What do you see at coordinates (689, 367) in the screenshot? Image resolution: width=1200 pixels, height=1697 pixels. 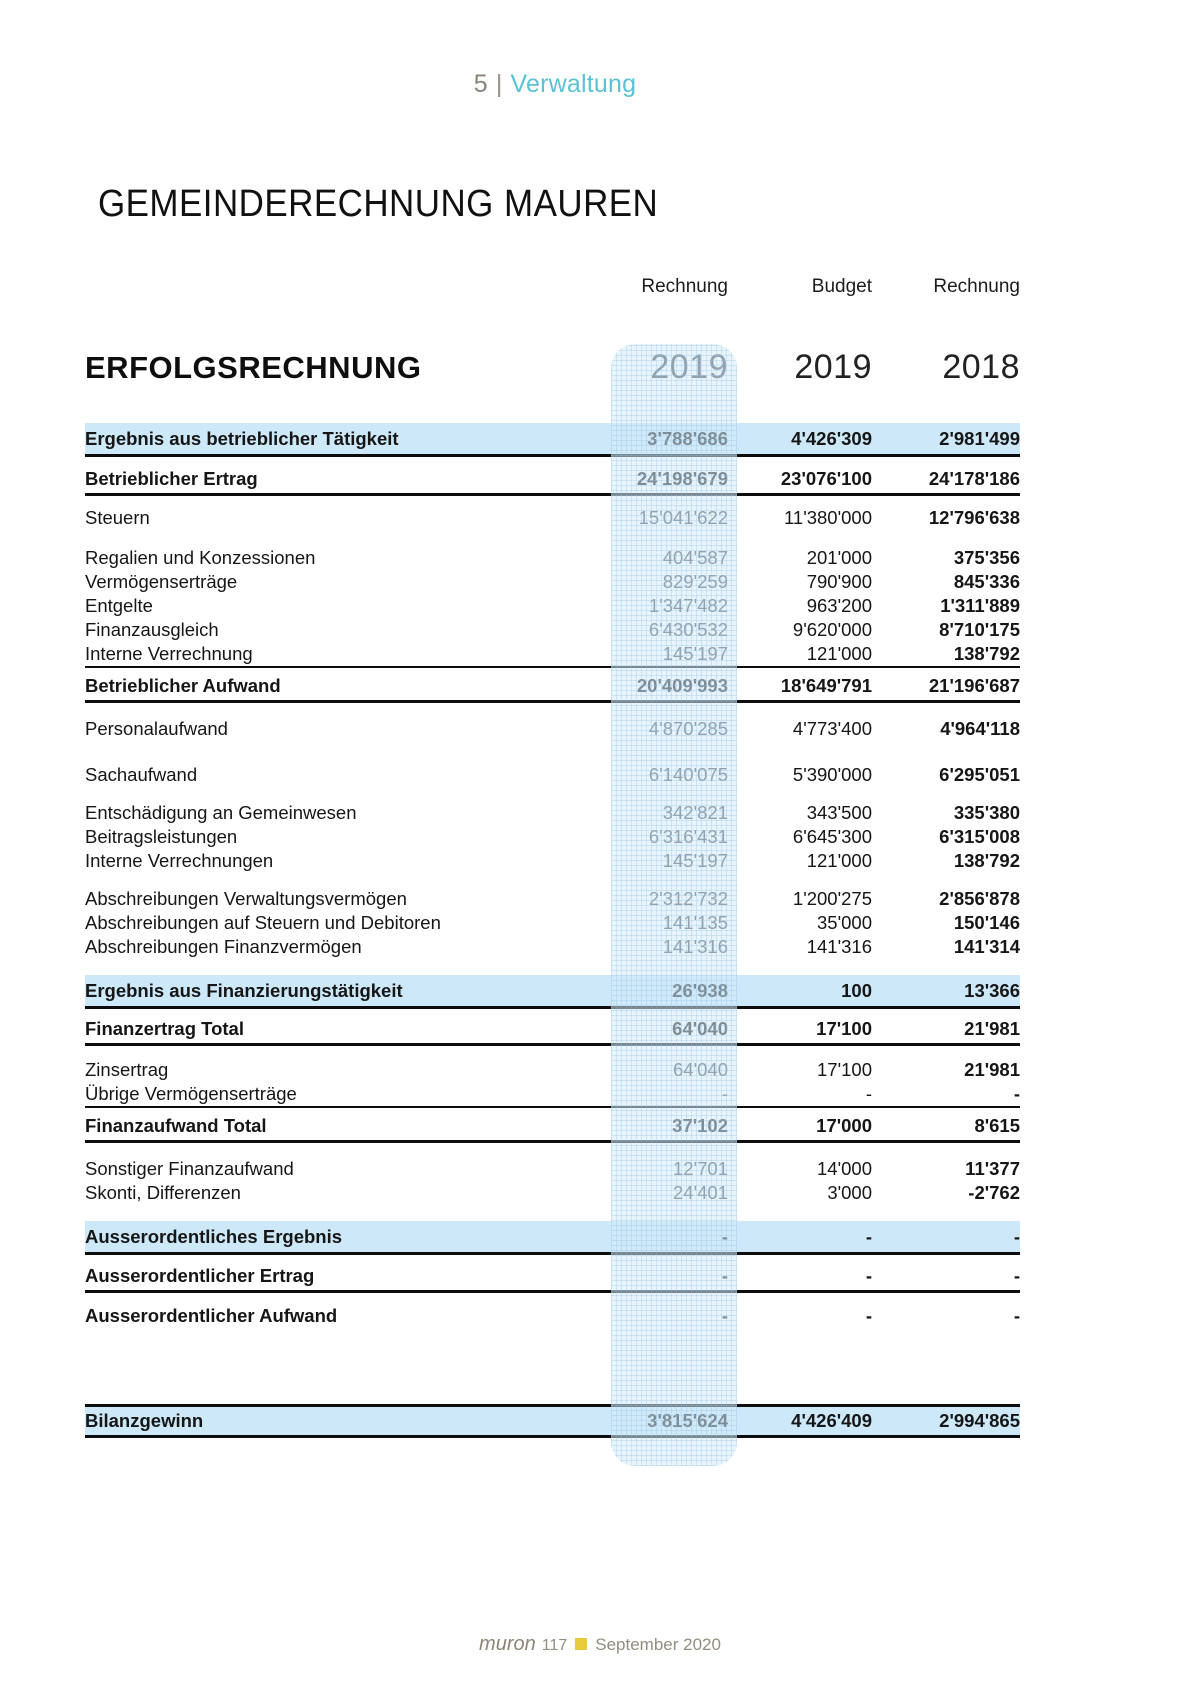 I see `year-rechnung-2019: 2019` at bounding box center [689, 367].